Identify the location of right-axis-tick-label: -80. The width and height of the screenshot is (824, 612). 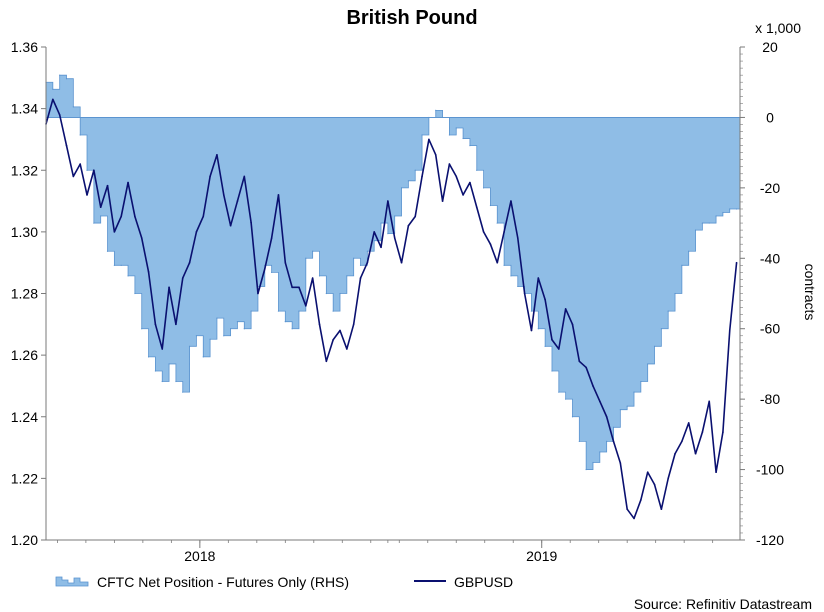
(770, 399).